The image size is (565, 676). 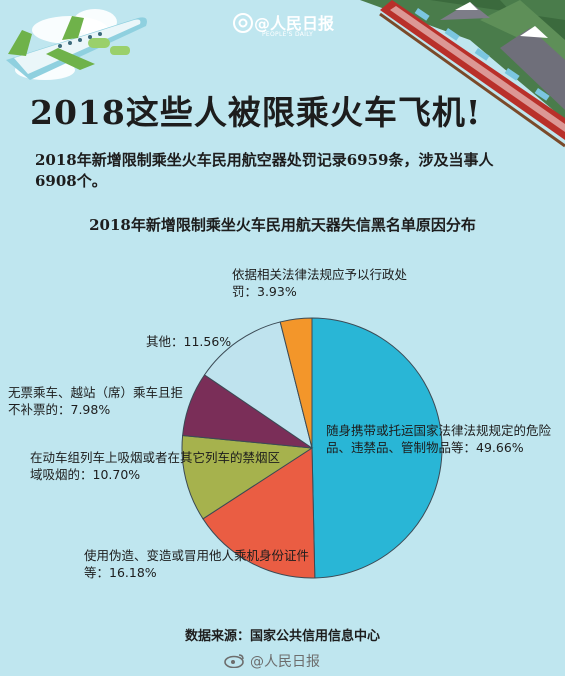 I want to click on airplane-icon, so click(x=76, y=48).